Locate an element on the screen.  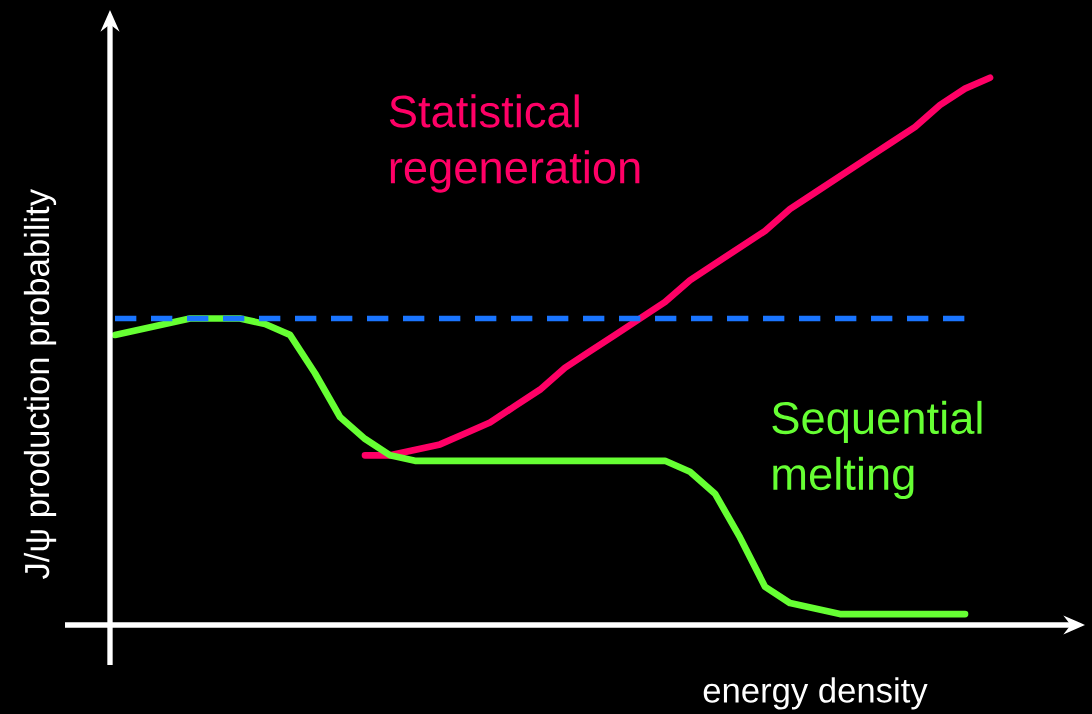
text: Statistical regeneration is located at coordinates (514, 143).